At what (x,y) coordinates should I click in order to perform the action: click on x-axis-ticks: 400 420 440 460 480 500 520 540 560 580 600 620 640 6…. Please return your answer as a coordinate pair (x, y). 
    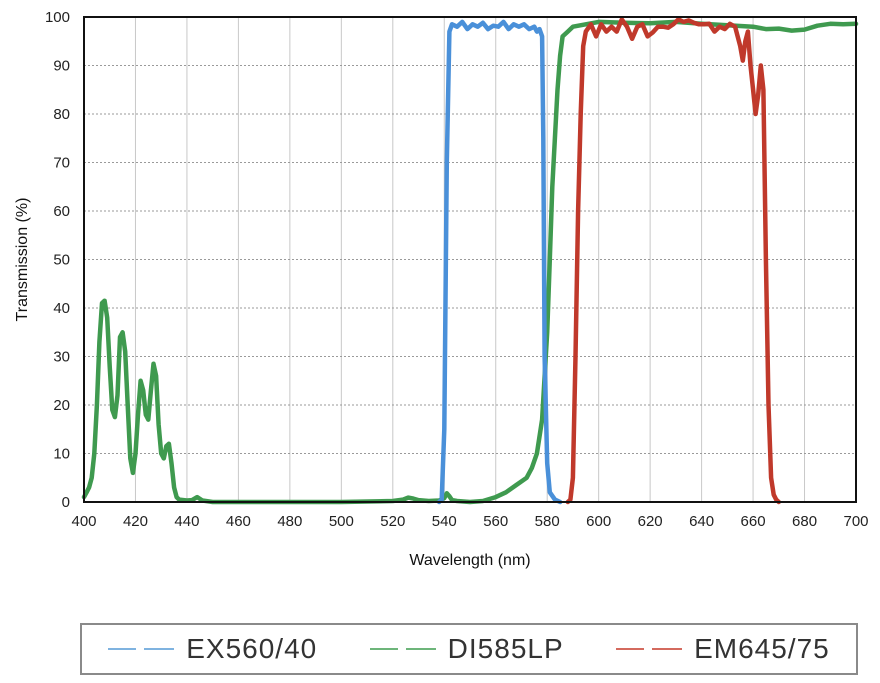
    Looking at the image, I should click on (469, 521).